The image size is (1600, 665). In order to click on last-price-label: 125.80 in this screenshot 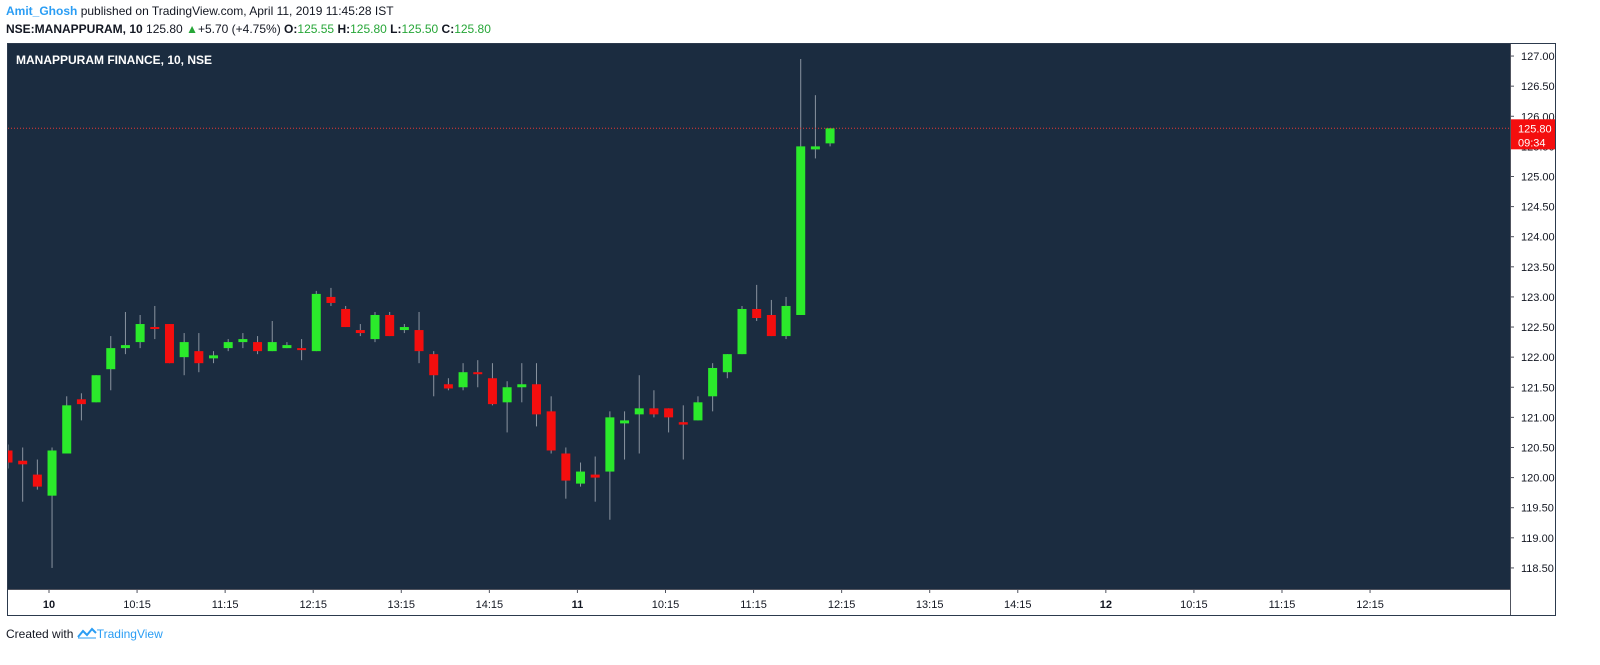, I will do `click(1535, 129)`.